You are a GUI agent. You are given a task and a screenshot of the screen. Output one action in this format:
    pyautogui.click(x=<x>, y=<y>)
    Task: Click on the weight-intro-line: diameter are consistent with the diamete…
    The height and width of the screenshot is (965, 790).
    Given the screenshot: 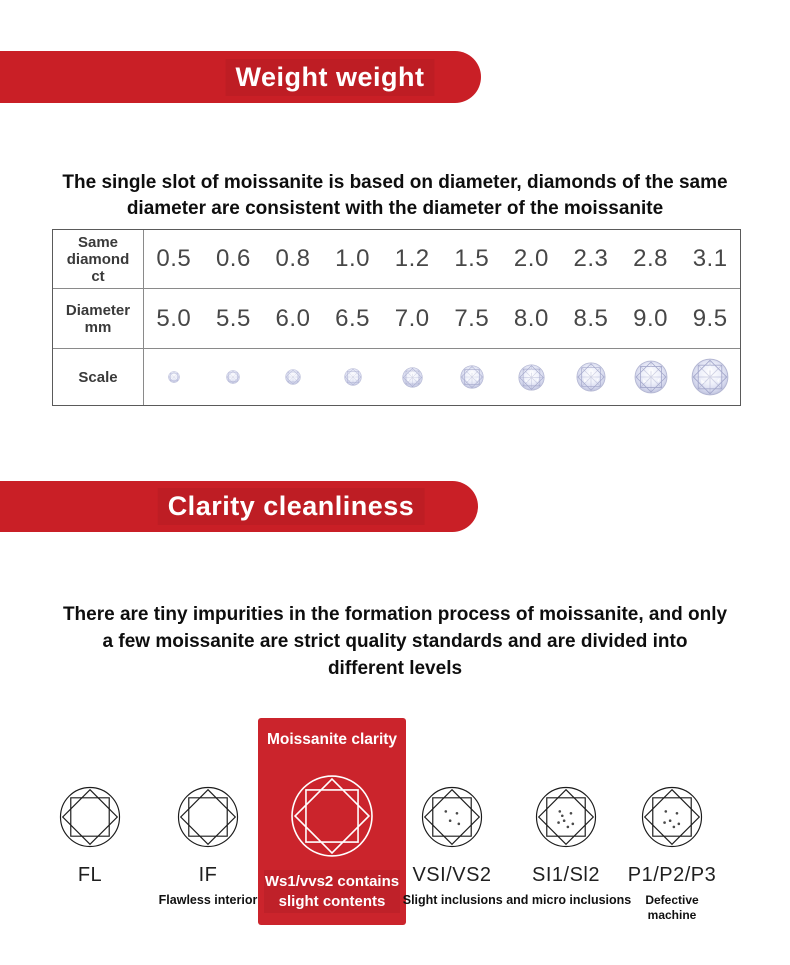 What is the action you would take?
    pyautogui.click(x=395, y=208)
    